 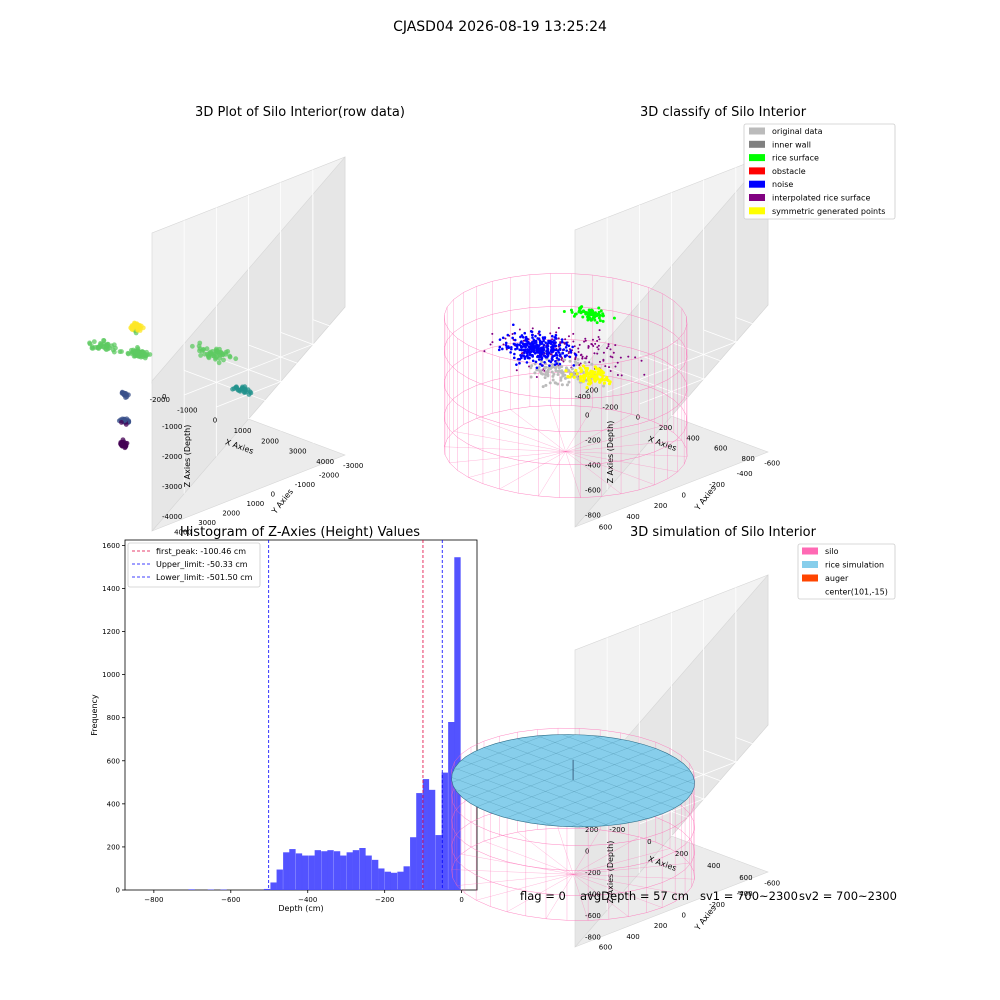 What do you see at coordinates (324, 723) in the screenshot?
I see `bars-layer` at bounding box center [324, 723].